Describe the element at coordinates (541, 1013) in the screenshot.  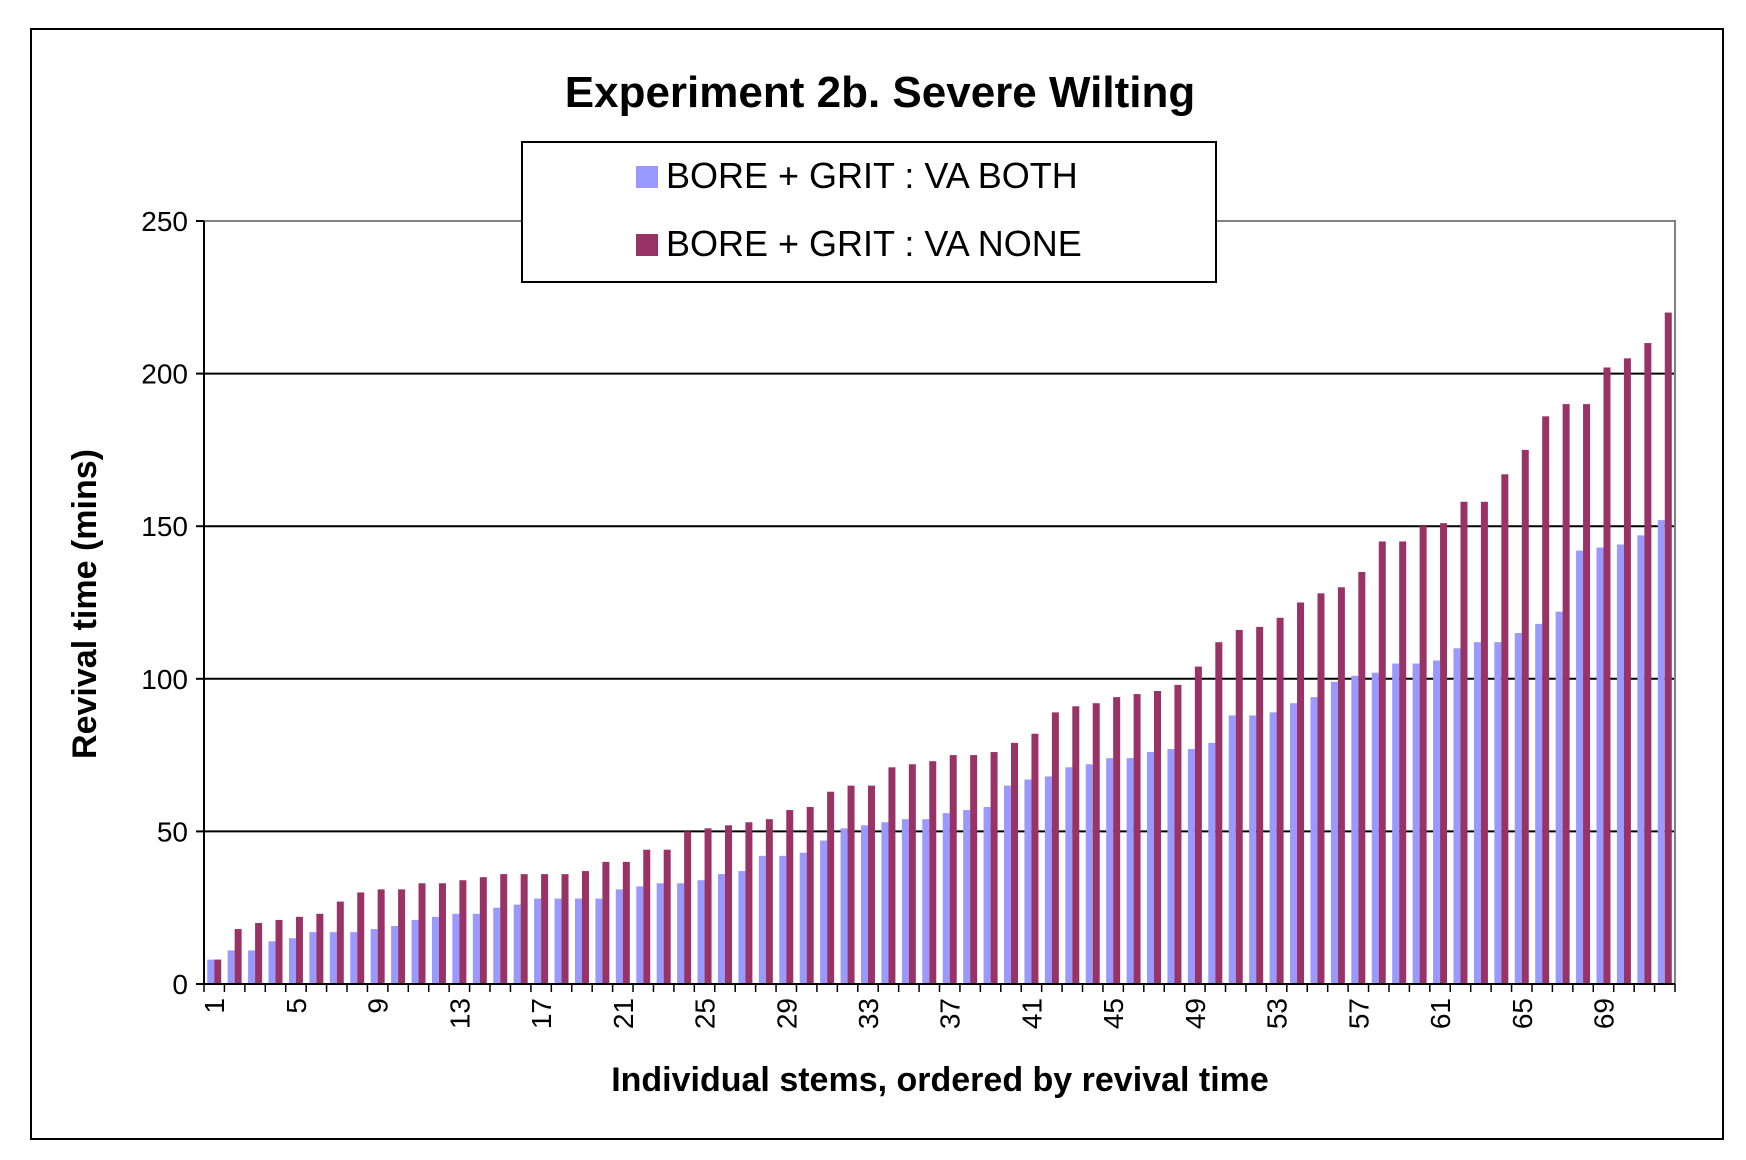
I see `x-tick-label: 17` at that location.